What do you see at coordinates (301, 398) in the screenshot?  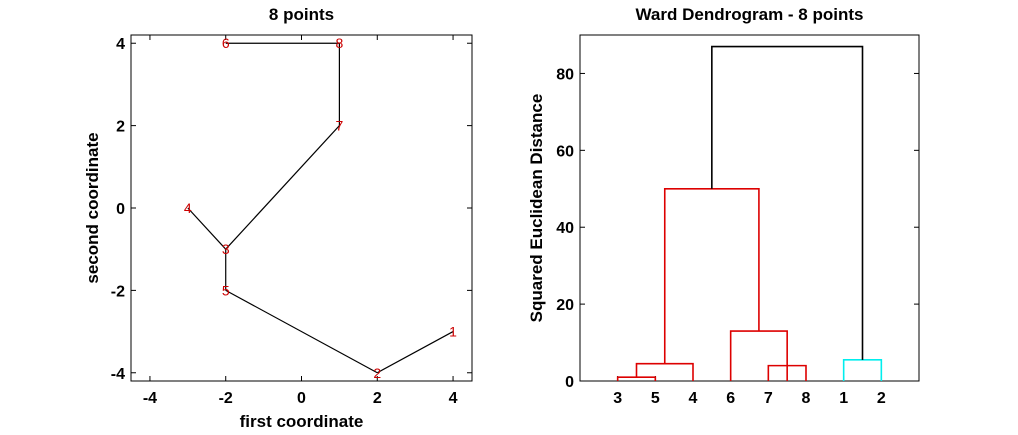 I see `left-x-tick-label: 0` at bounding box center [301, 398].